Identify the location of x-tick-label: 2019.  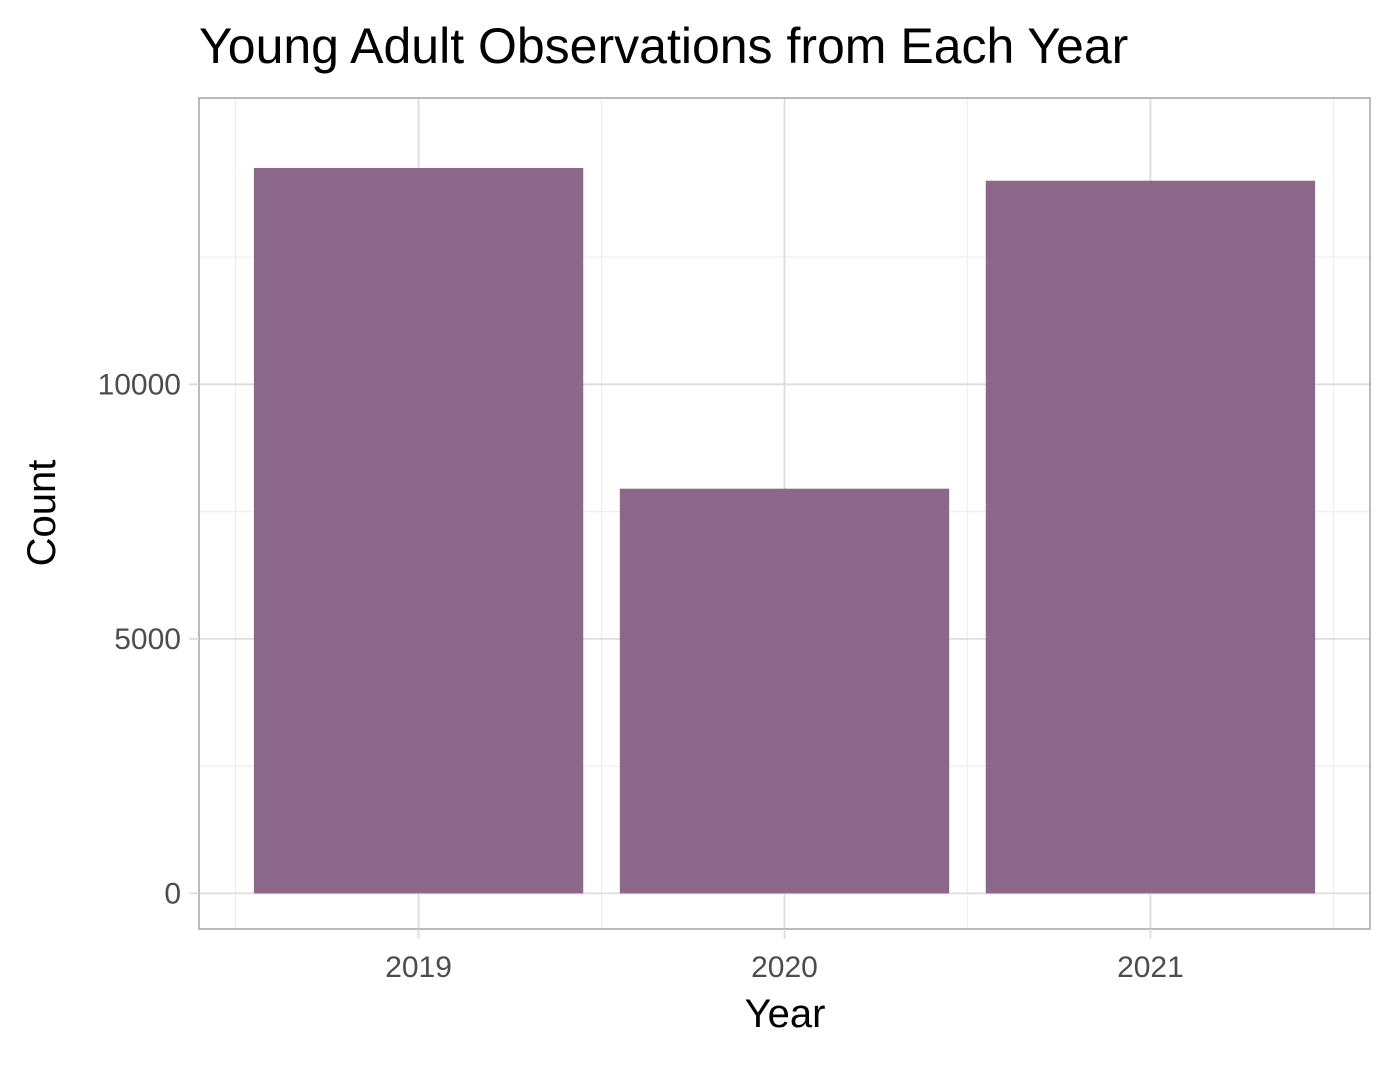
(418, 967).